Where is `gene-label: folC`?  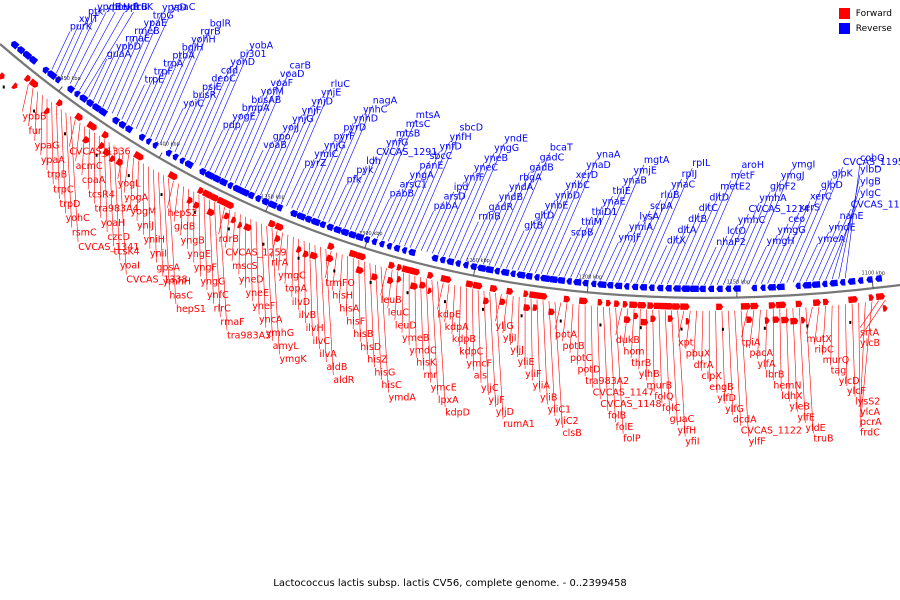
gene-label: folC is located at coordinates (671, 408).